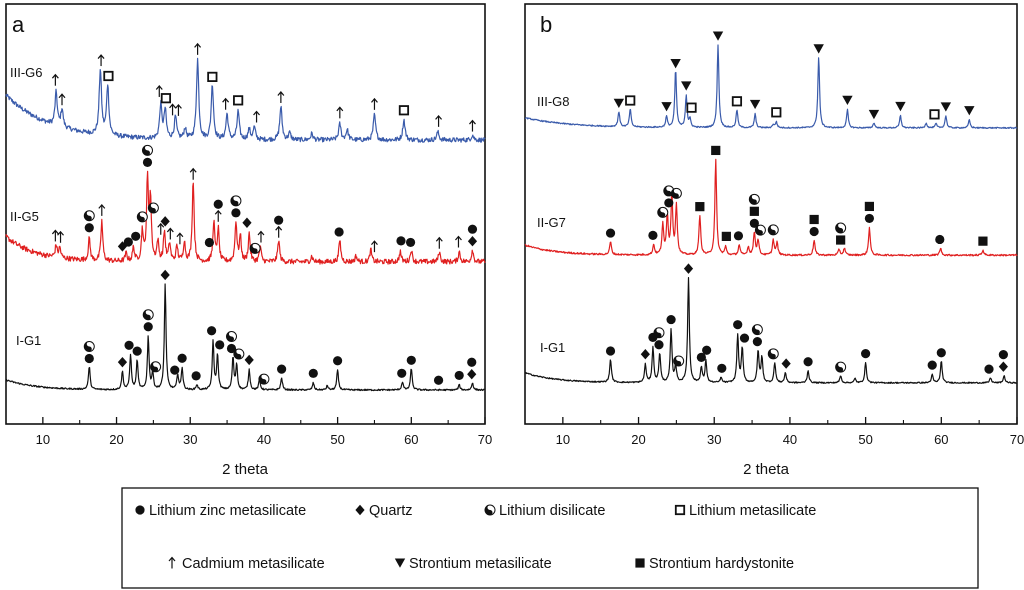 Image resolution: width=1024 pixels, height=590 pixels. I want to click on arrow-icon, so click(172, 562).